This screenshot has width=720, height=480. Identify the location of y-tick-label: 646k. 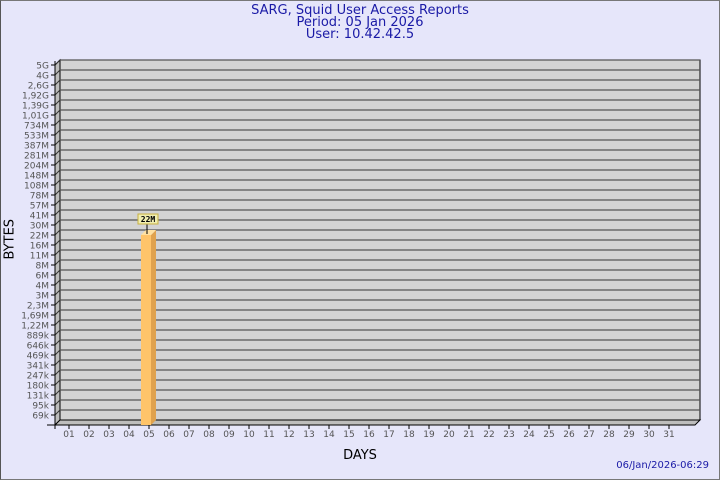
(38, 347).